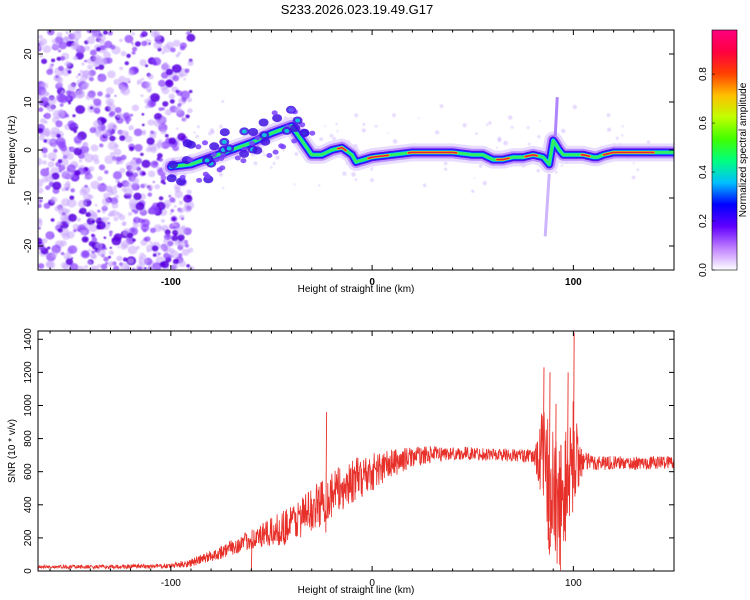  I want to click on y-tick-label: -10, so click(28, 197).